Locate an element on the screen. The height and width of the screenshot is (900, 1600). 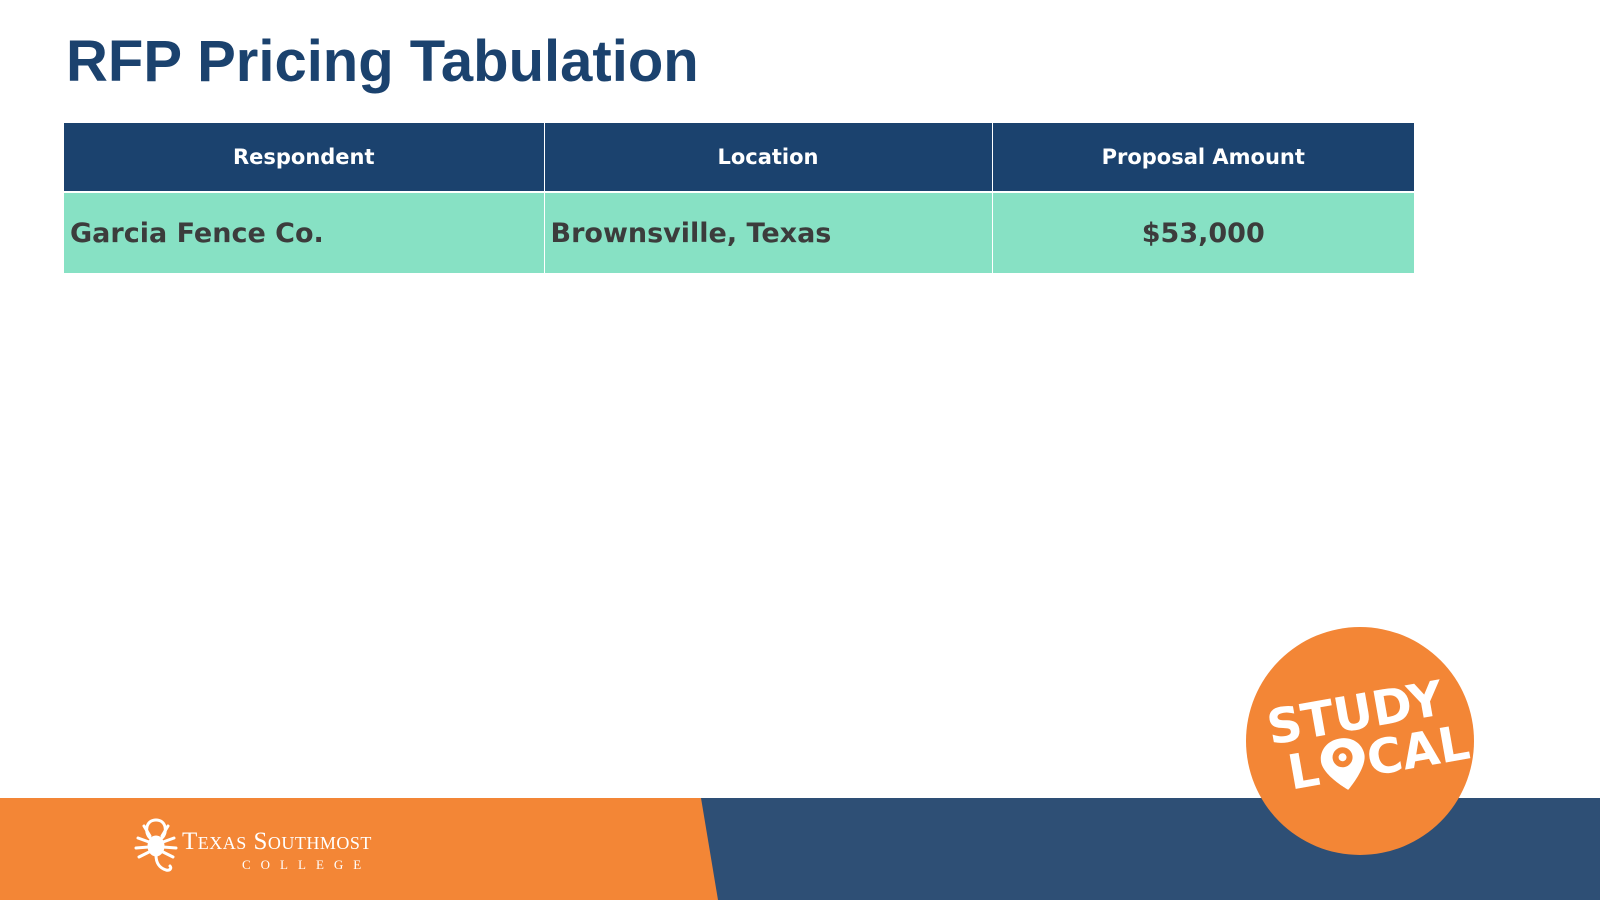
location-pin-icon is located at coordinates (1342, 764).